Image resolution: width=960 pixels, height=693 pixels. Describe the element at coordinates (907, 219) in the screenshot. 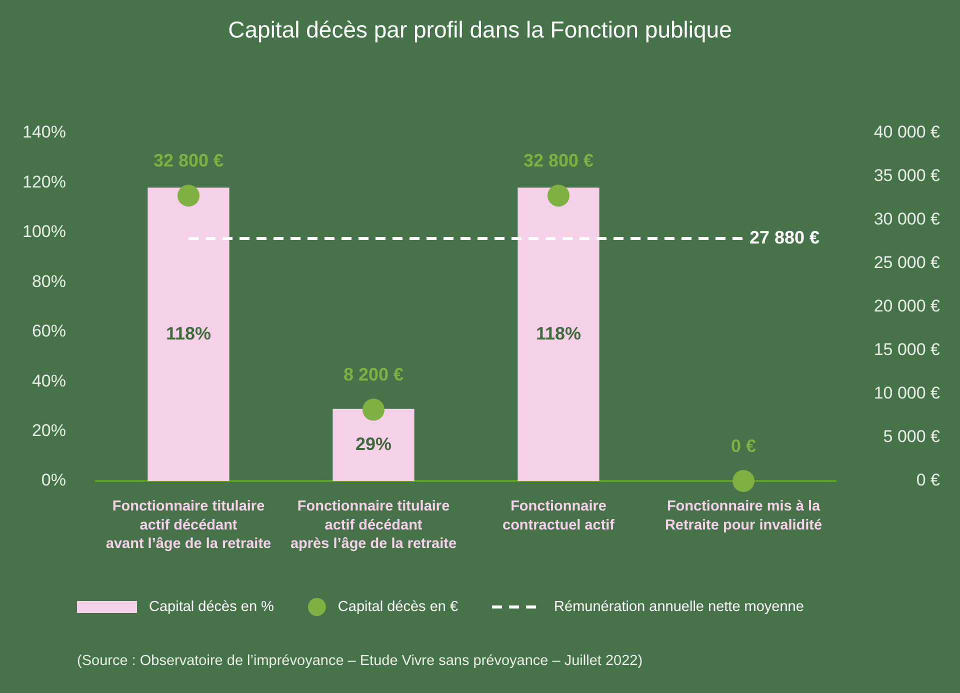

I see `y2-tick-label: 30 000 €` at that location.